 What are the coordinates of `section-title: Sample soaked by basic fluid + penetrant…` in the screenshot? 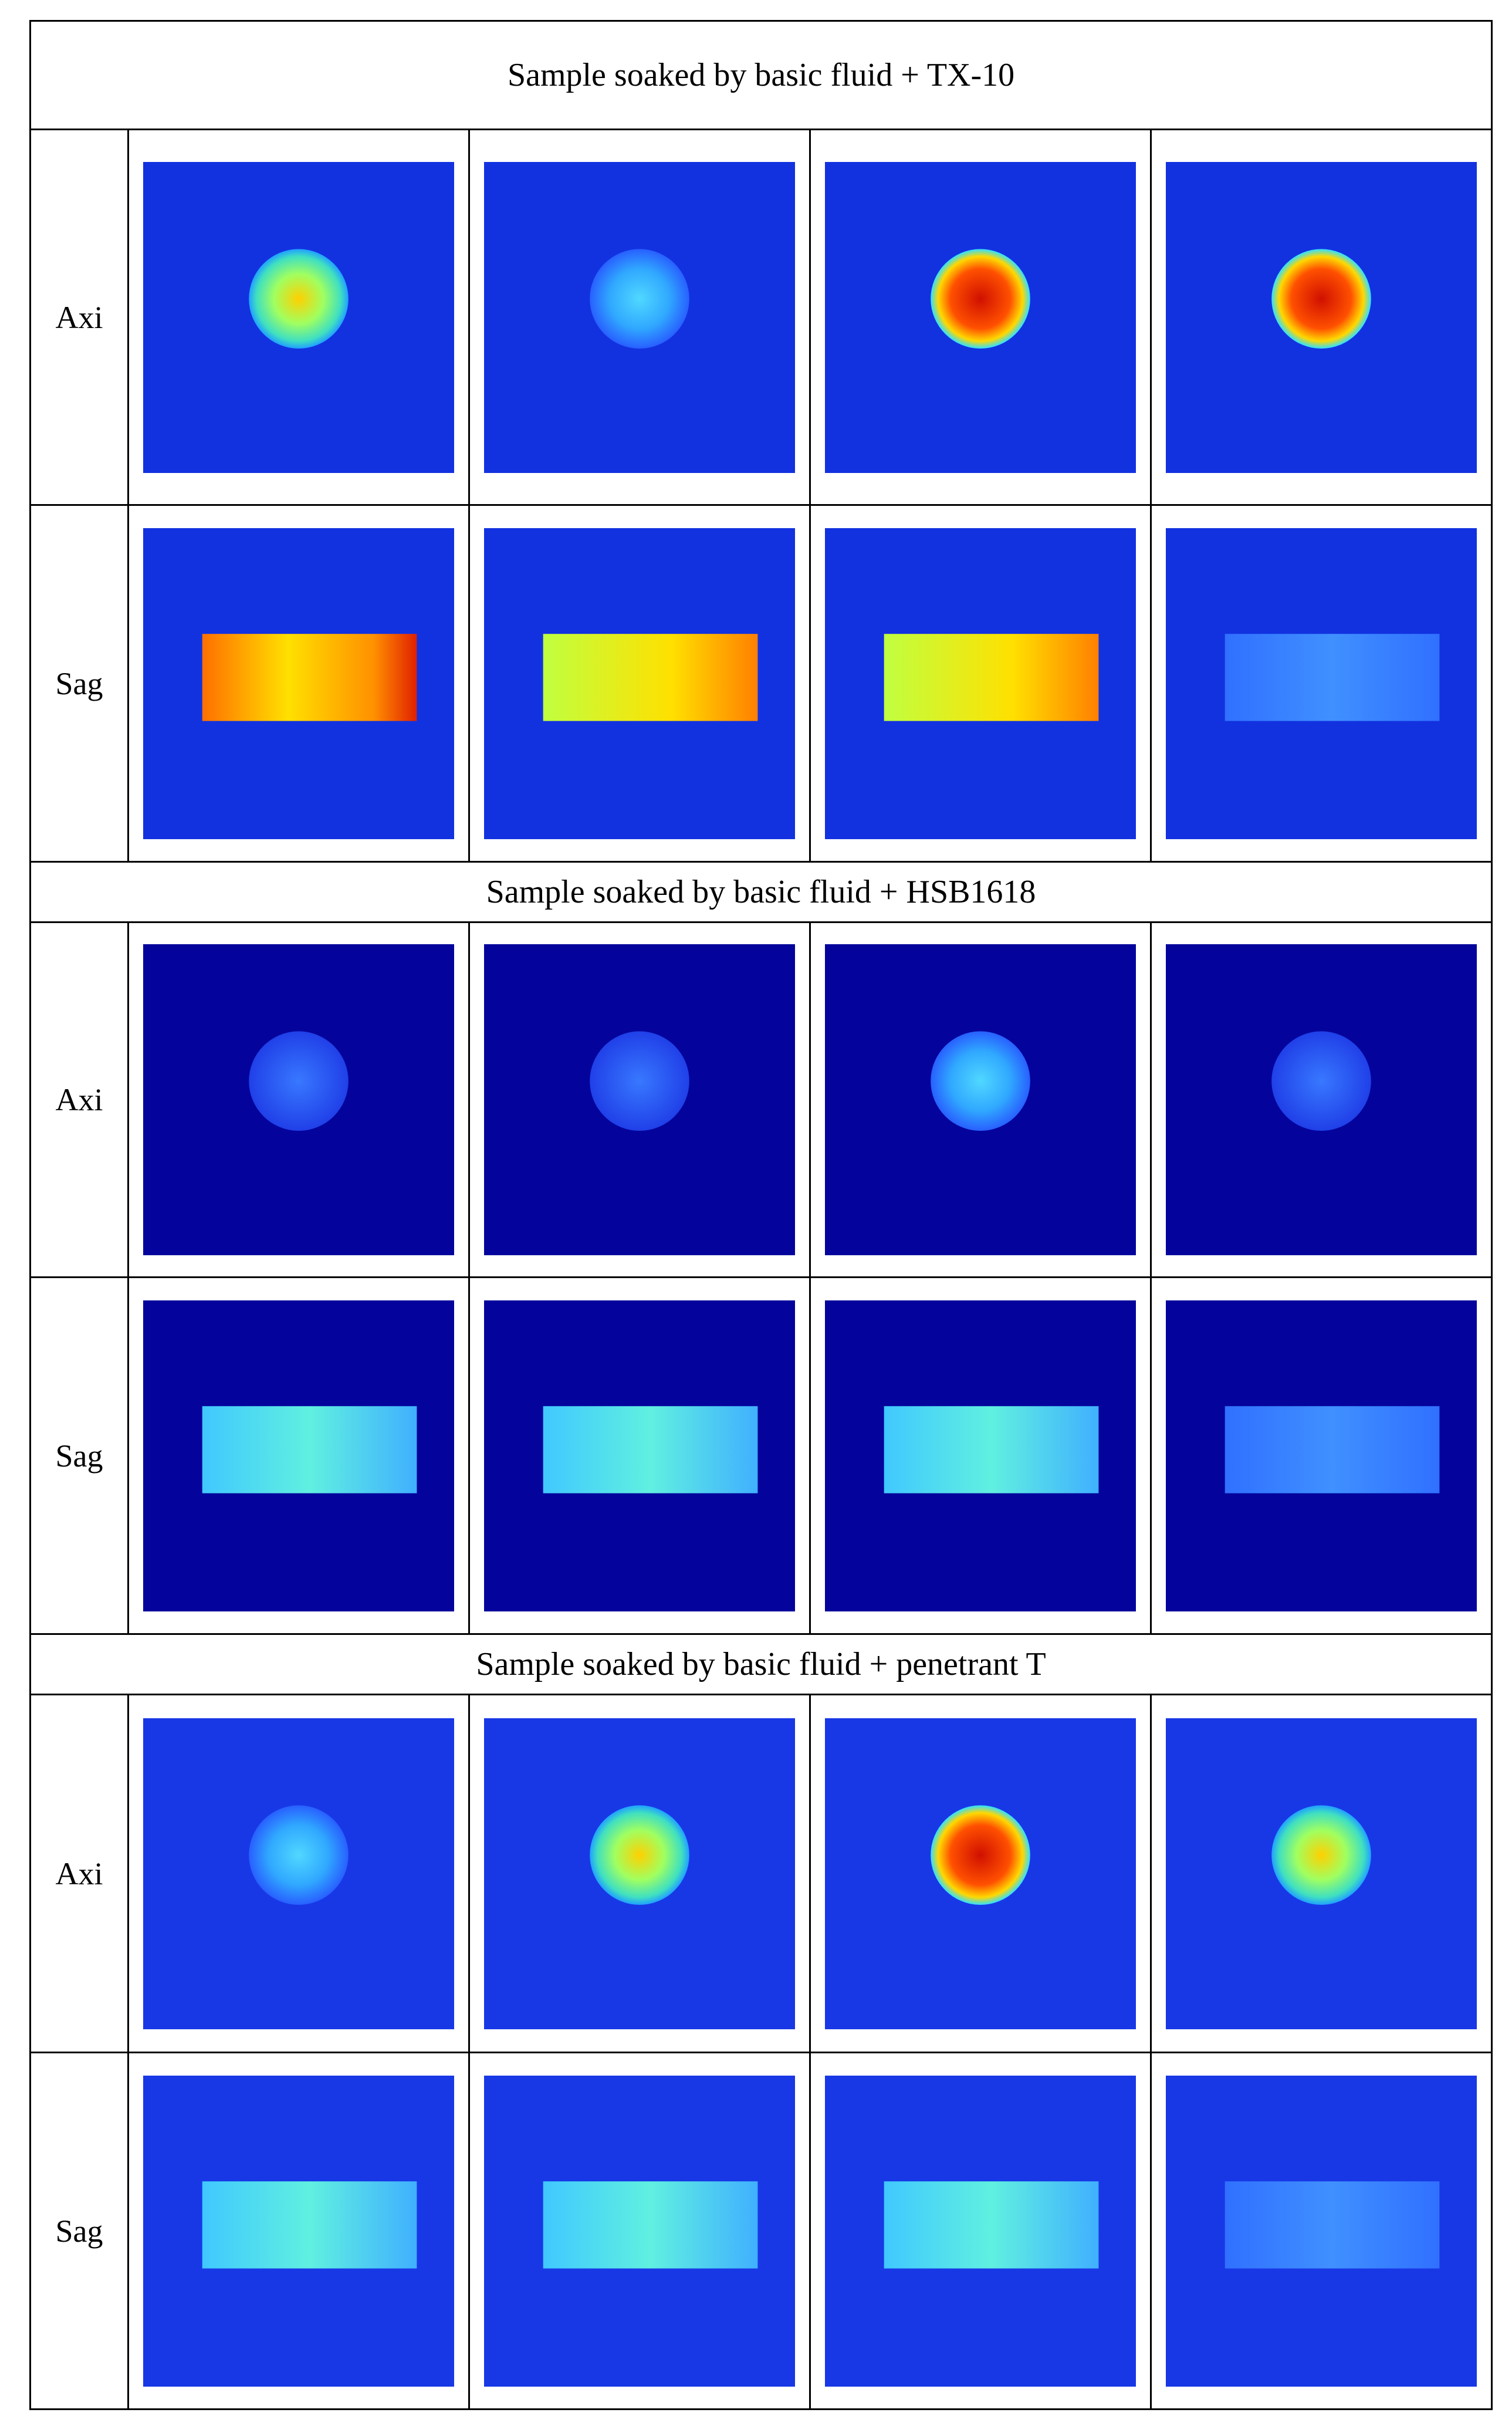 It's located at (761, 1664).